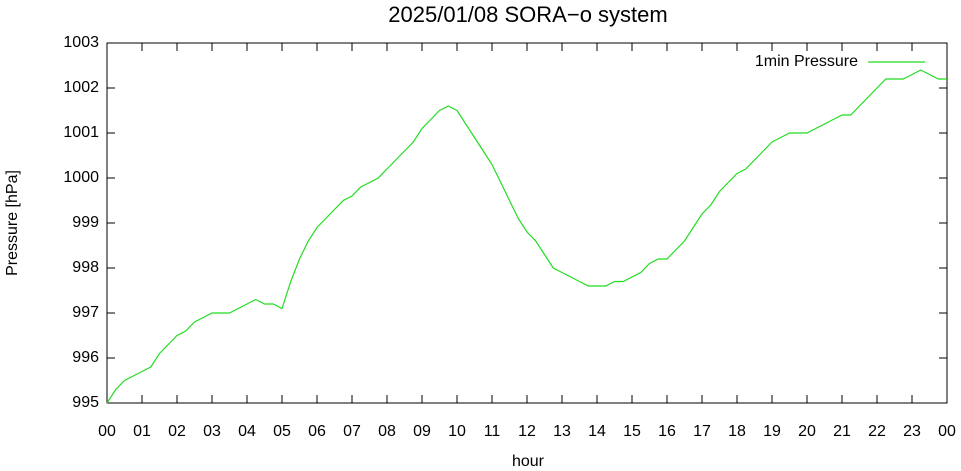 The image size is (961, 471). Describe the element at coordinates (81, 177) in the screenshot. I see `y-tick-label: 1000` at that location.